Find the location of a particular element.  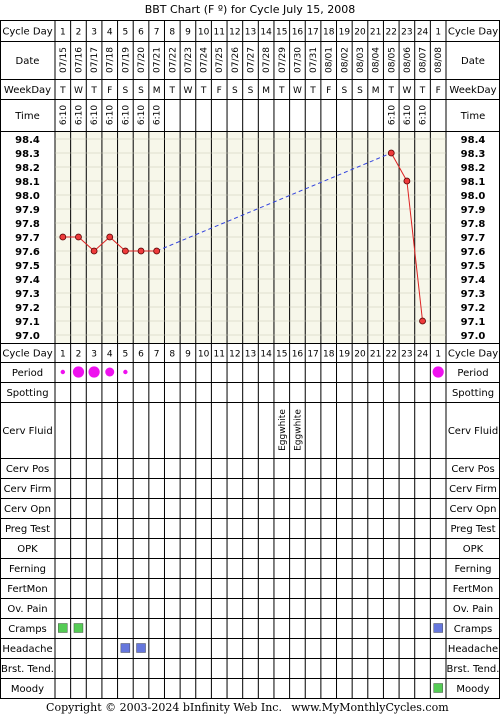

cycle-day-cell-bottom: 15 is located at coordinates (281, 355).